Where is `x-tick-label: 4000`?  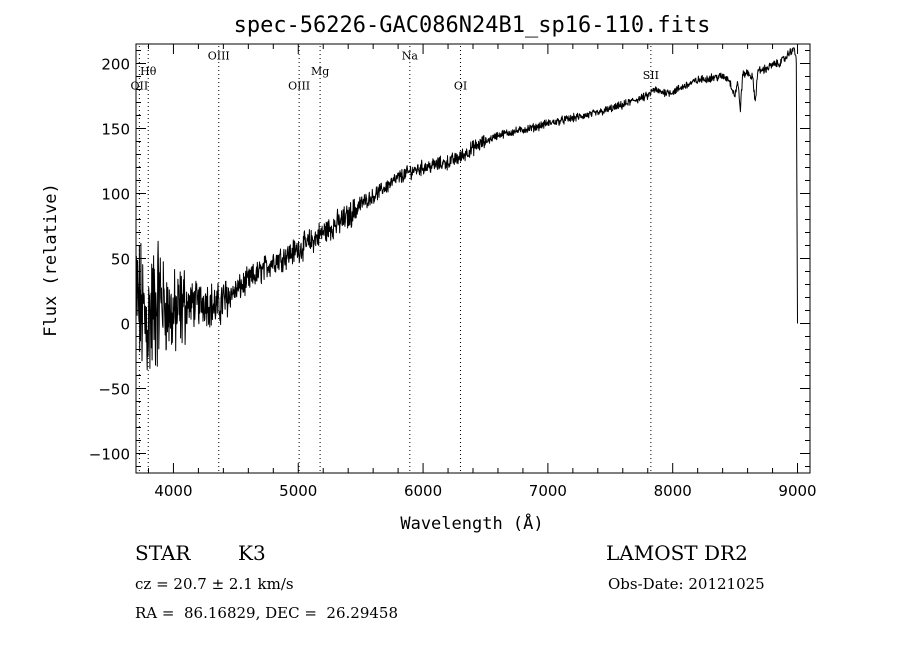 x-tick-label: 4000 is located at coordinates (173, 491).